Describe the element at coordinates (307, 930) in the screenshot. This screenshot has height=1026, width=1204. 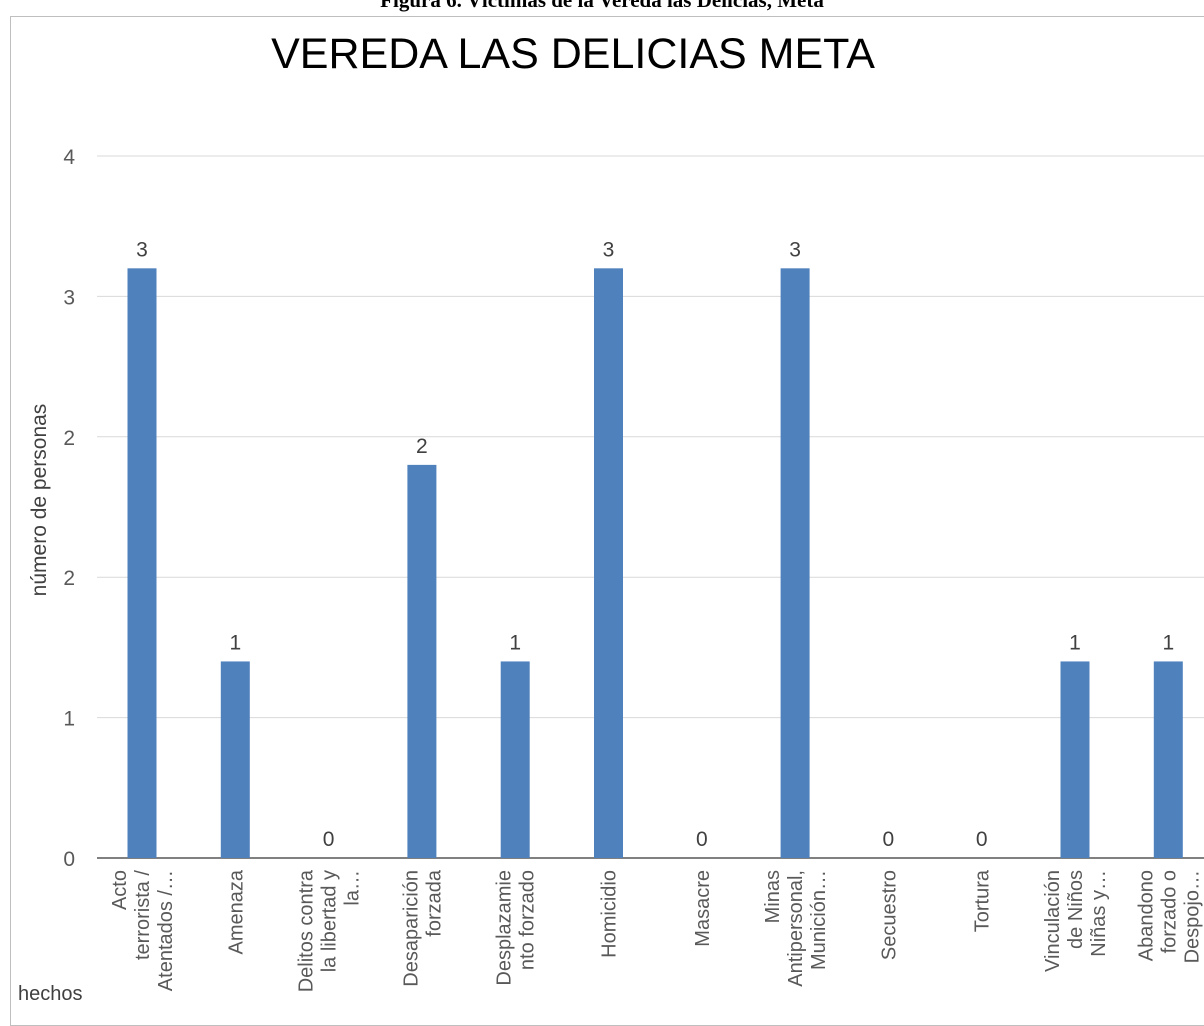
I see `x-tick-label-line: Delitos contra` at that location.